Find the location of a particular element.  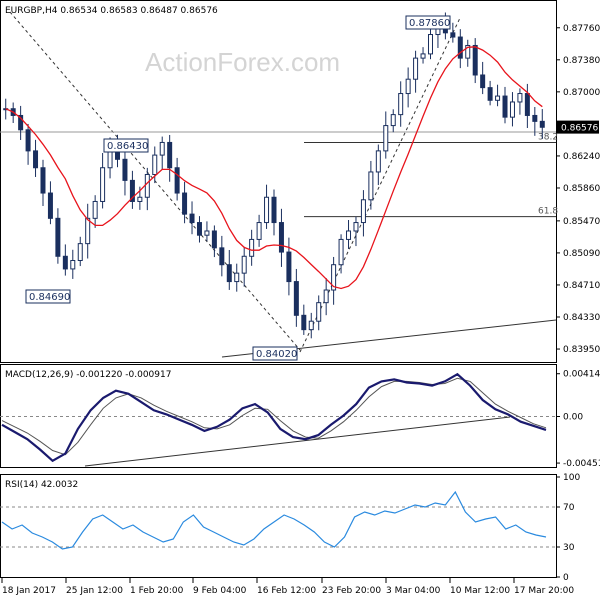

macd-signal-line is located at coordinates (274, 416).